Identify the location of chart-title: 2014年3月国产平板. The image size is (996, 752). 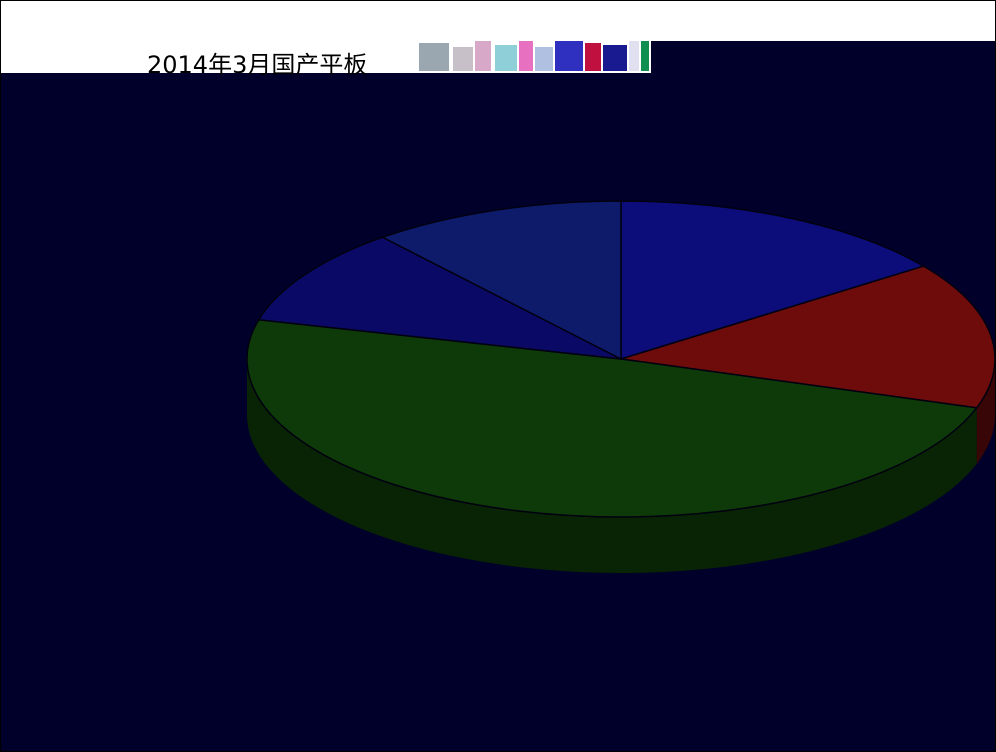
(257, 65).